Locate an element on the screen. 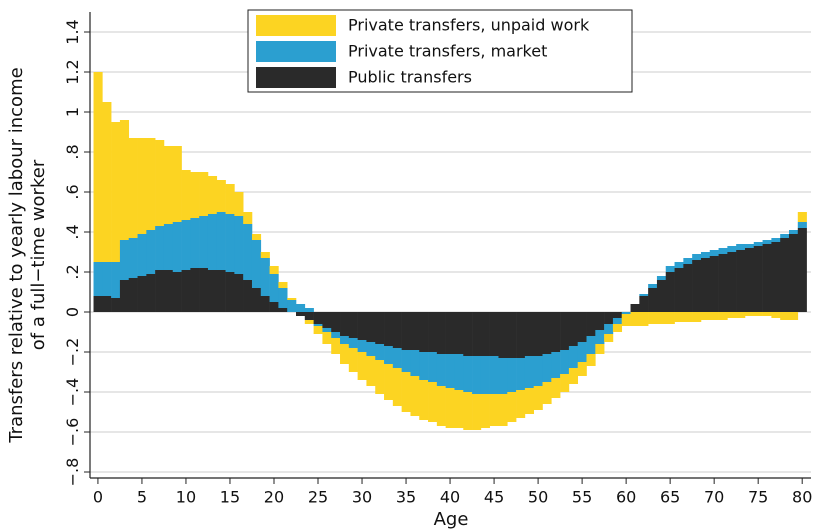  x-tick-label: 60 is located at coordinates (626, 497).